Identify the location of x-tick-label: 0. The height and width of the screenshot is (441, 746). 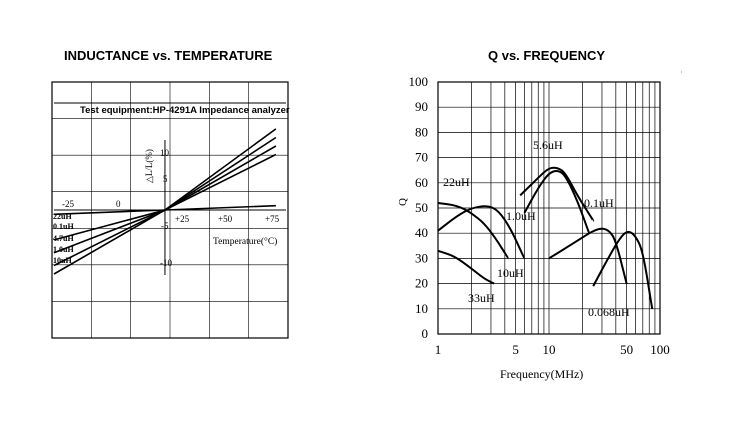
(118, 204).